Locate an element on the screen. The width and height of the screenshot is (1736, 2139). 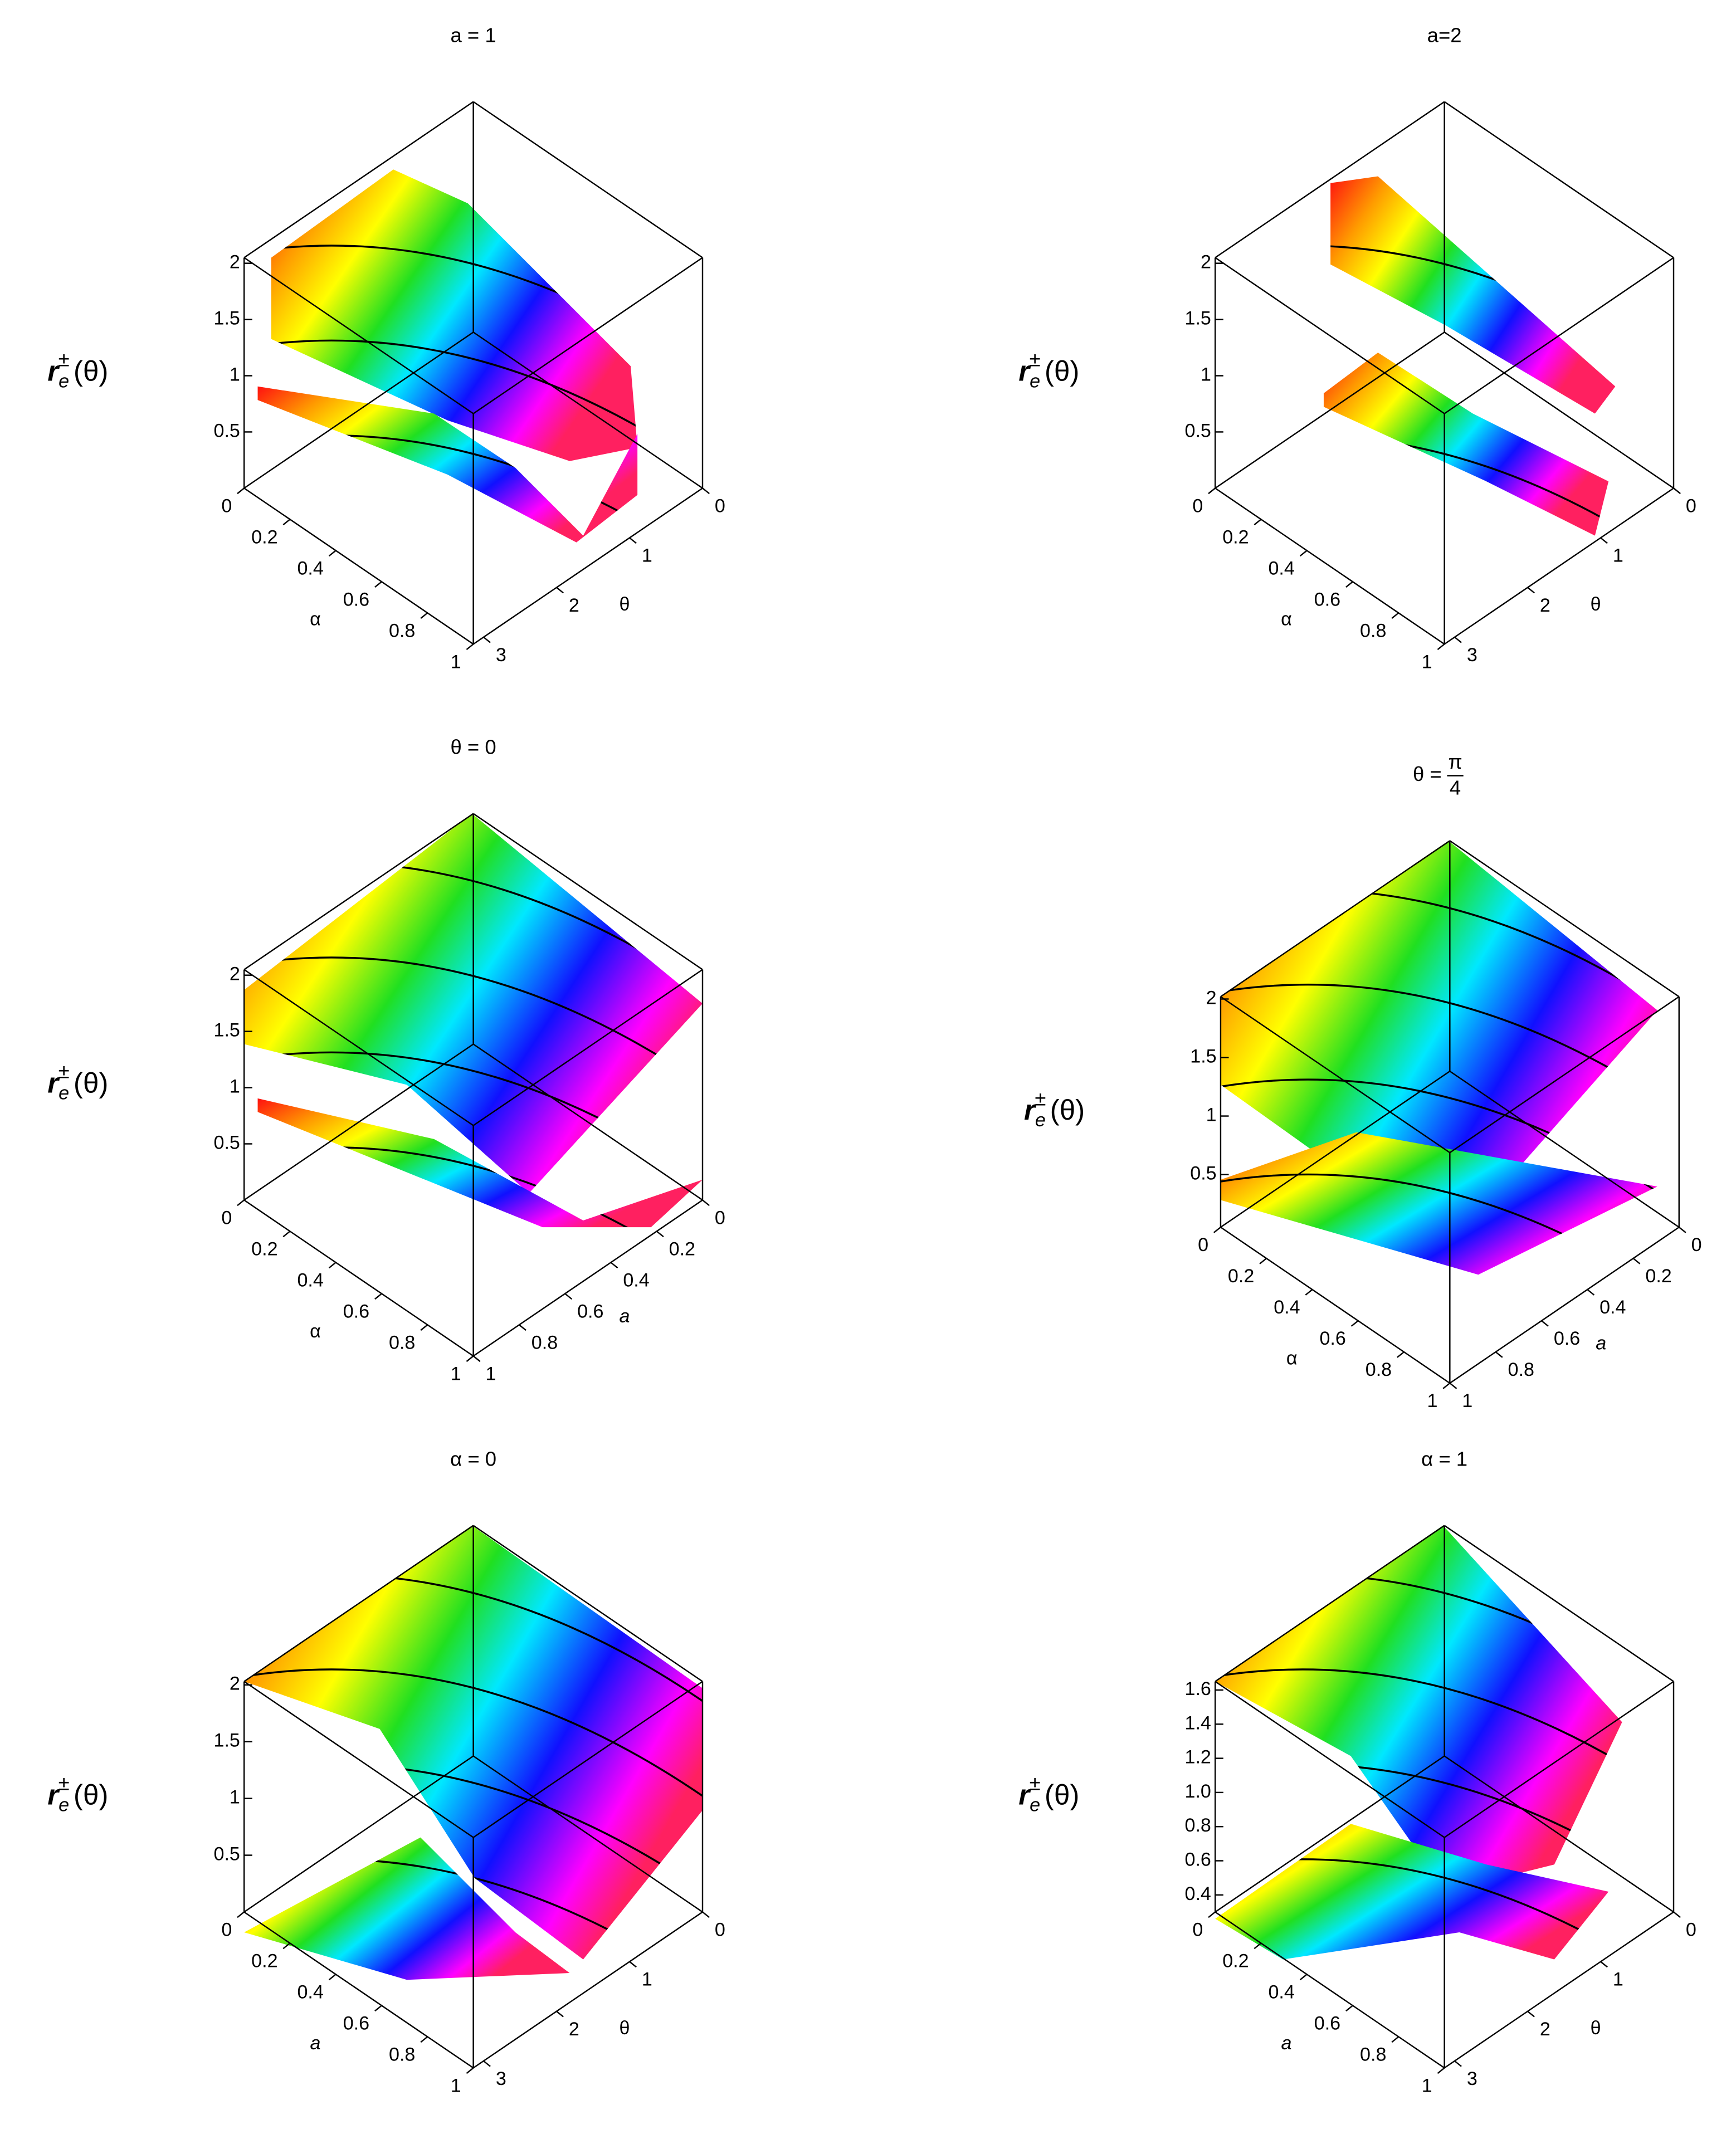
x-tick-label: 0 is located at coordinates (1197, 505).